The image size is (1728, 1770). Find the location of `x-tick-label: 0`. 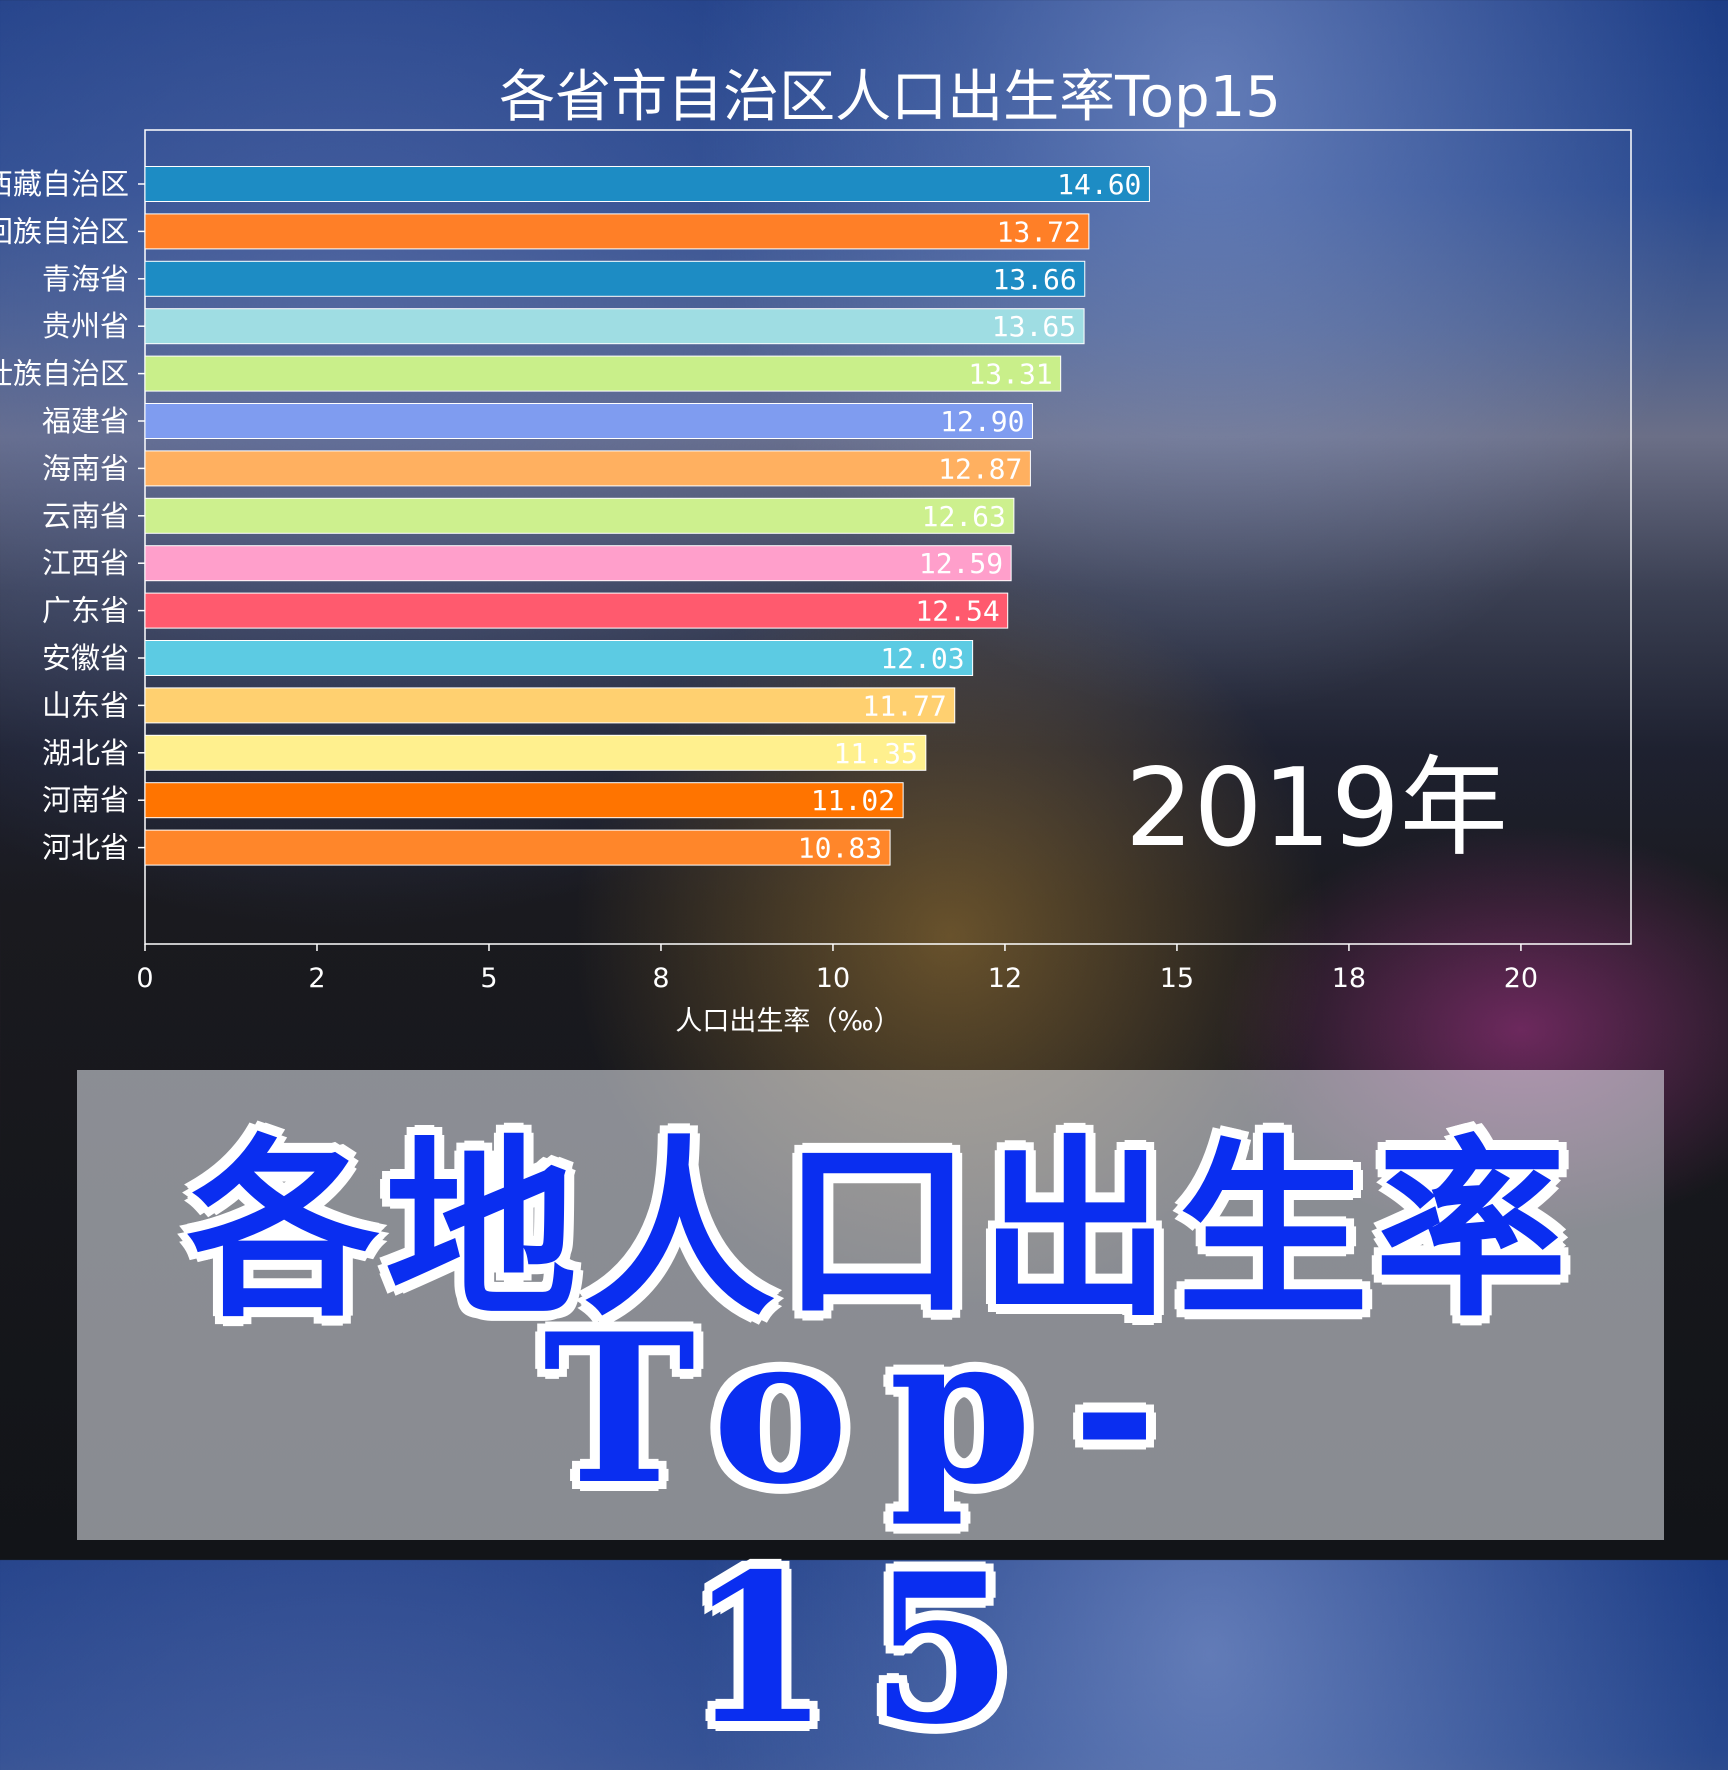

x-tick-label: 0 is located at coordinates (144, 978).